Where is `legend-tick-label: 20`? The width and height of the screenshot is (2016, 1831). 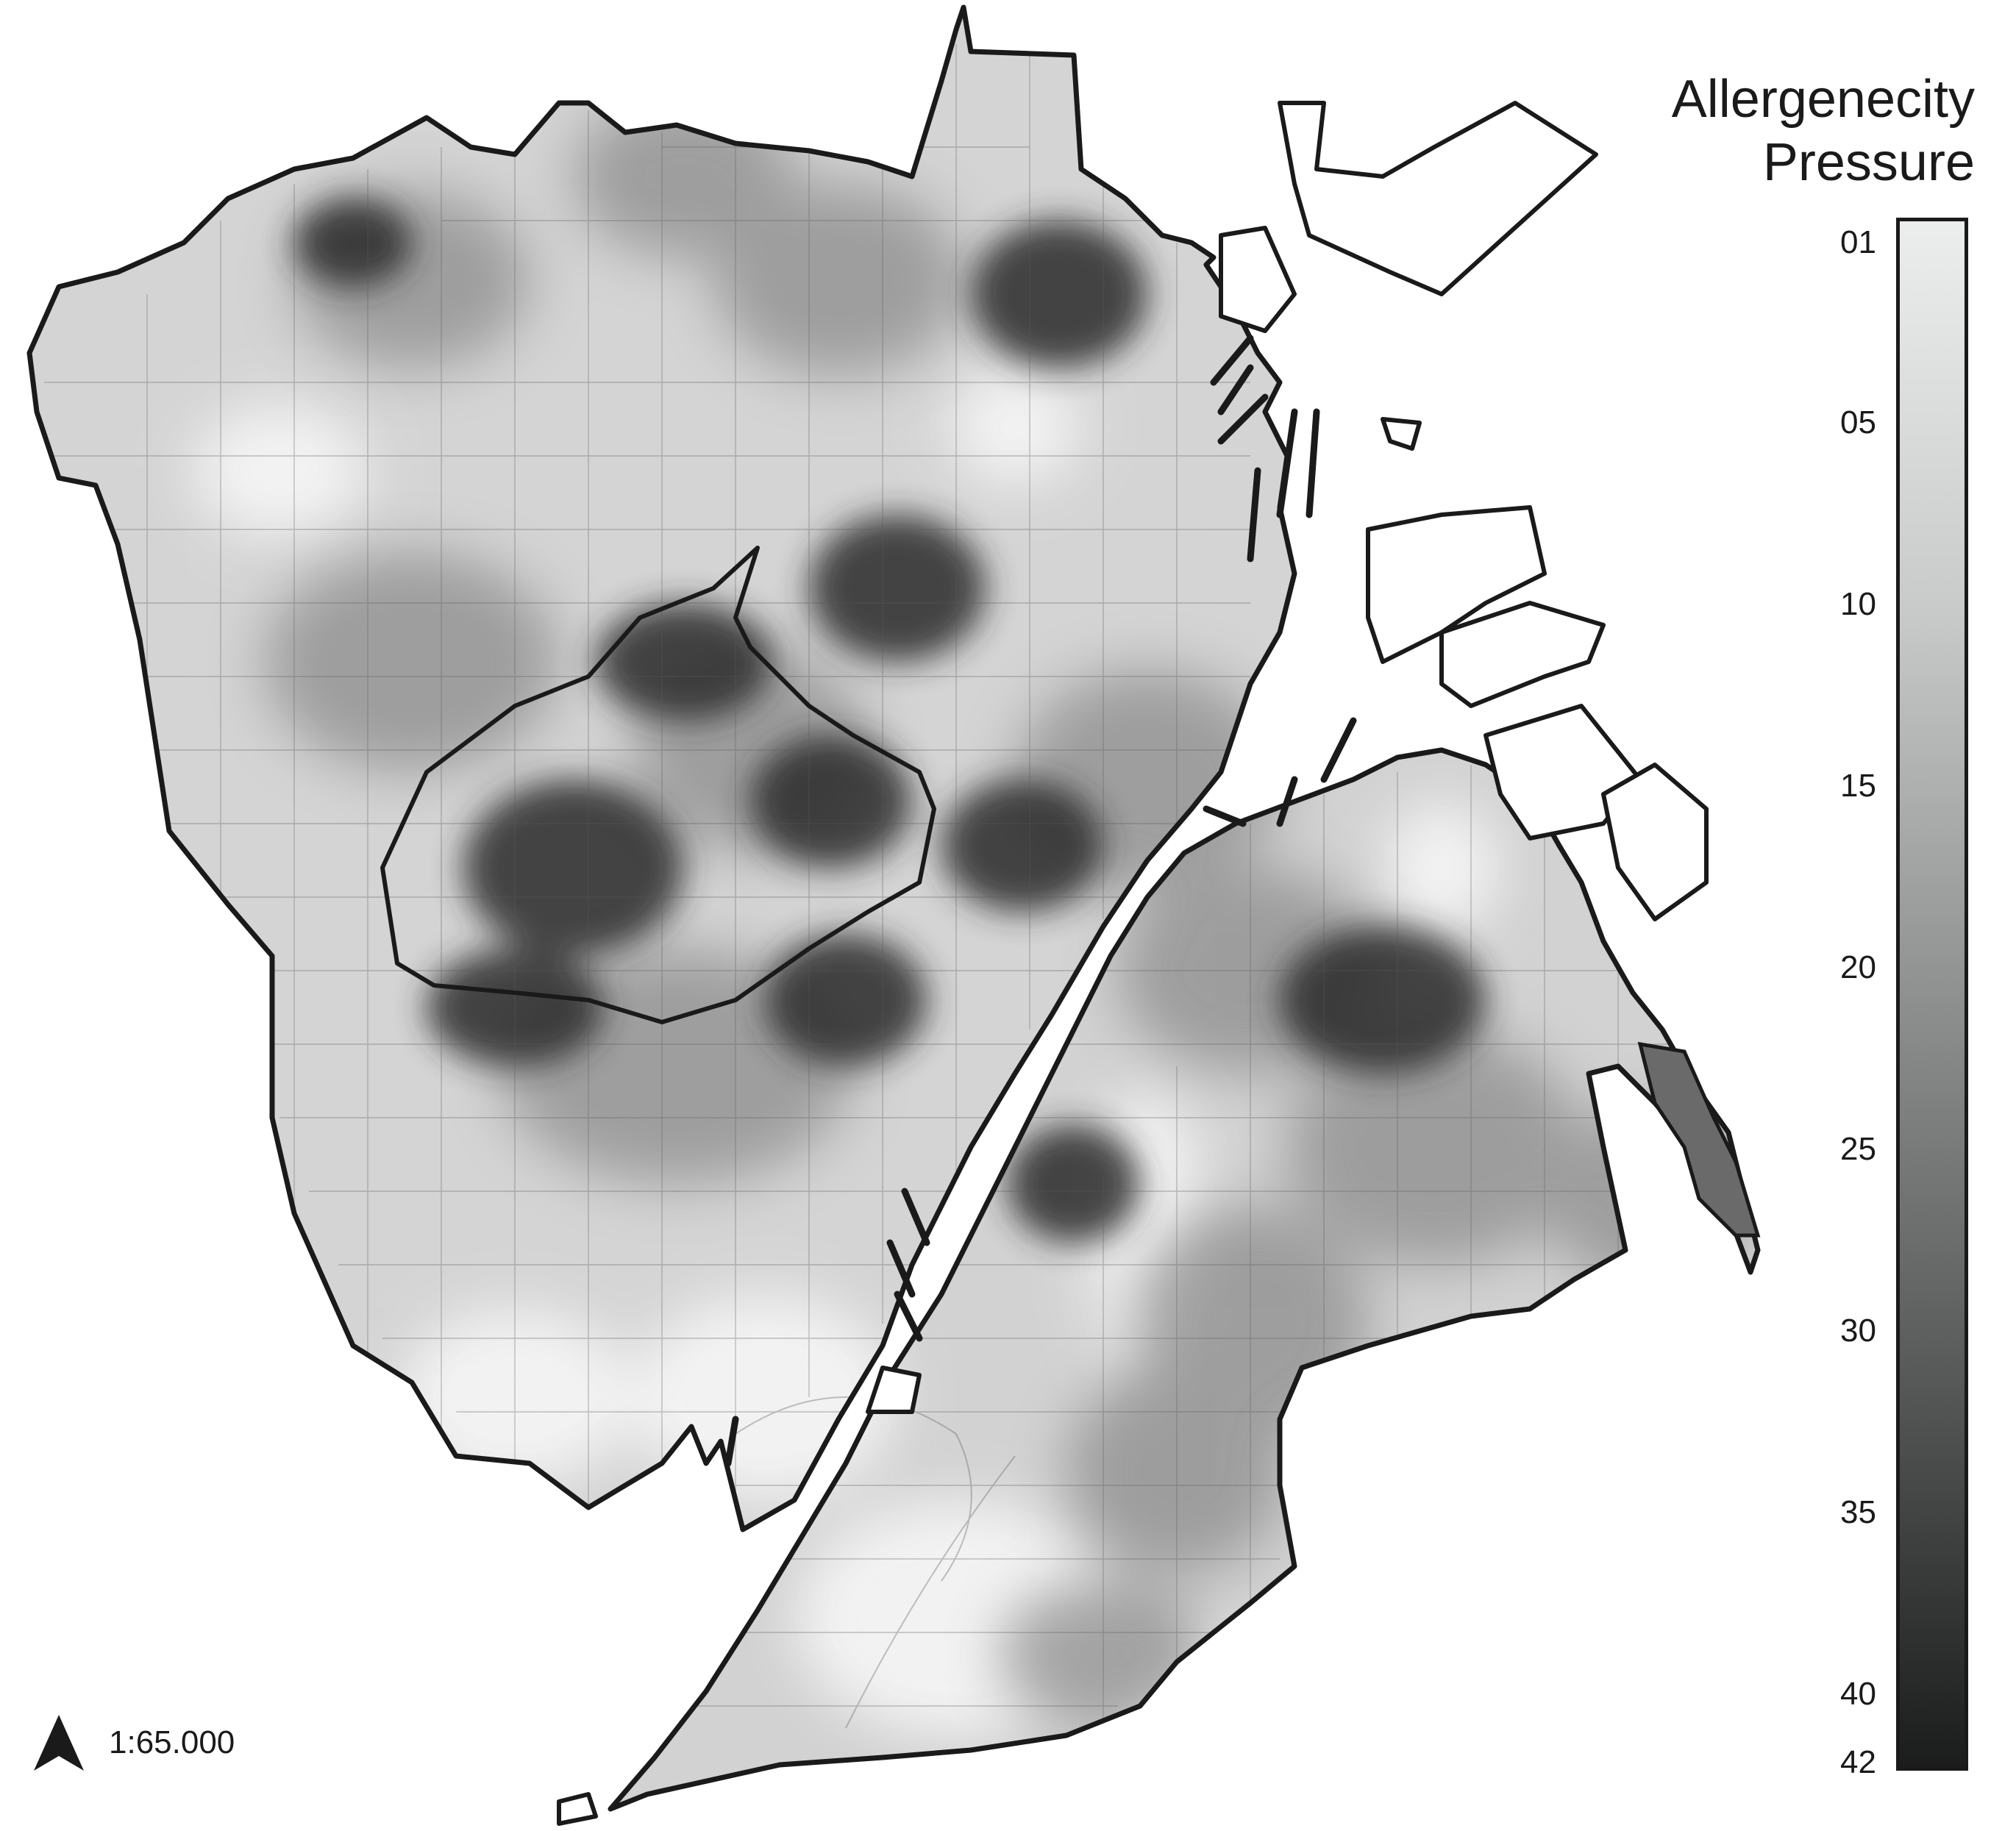 legend-tick-label: 20 is located at coordinates (1858, 967).